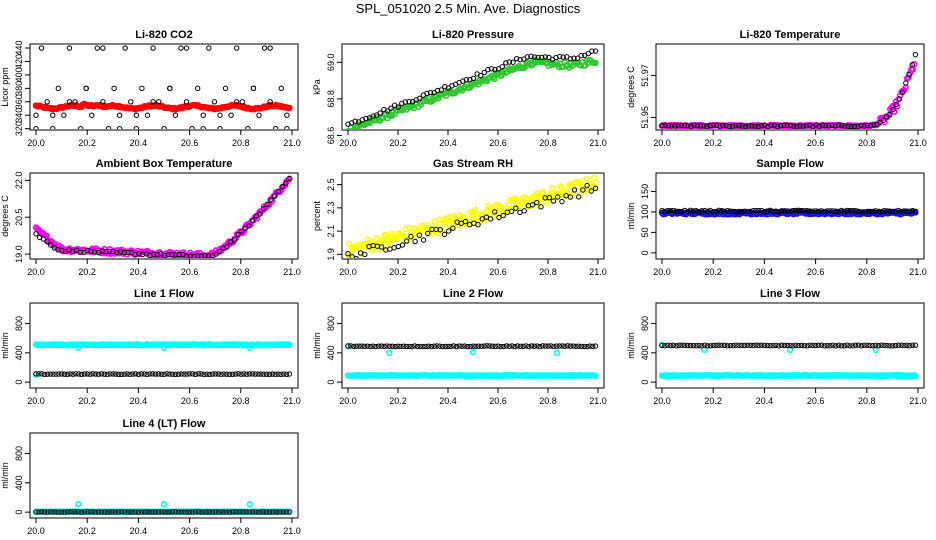 Image resolution: width=936 pixels, height=540 pixels. I want to click on axis-box-sample, so click(790, 216).